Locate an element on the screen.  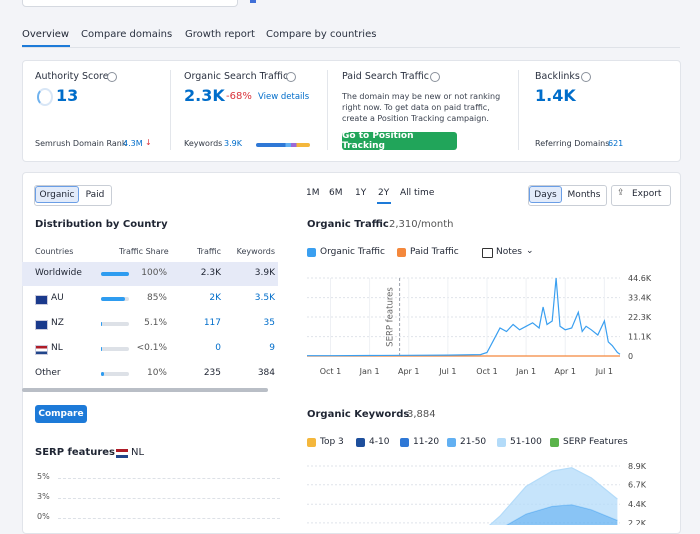
row-highlight is located at coordinates (150, 274).